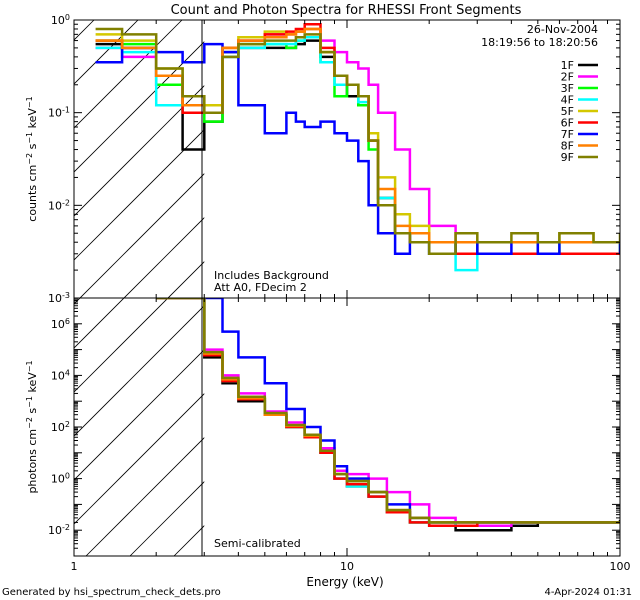 Image resolution: width=640 pixels, height=600 pixels. What do you see at coordinates (620, 566) in the screenshot?
I see `x-tick-label: 100` at bounding box center [620, 566].